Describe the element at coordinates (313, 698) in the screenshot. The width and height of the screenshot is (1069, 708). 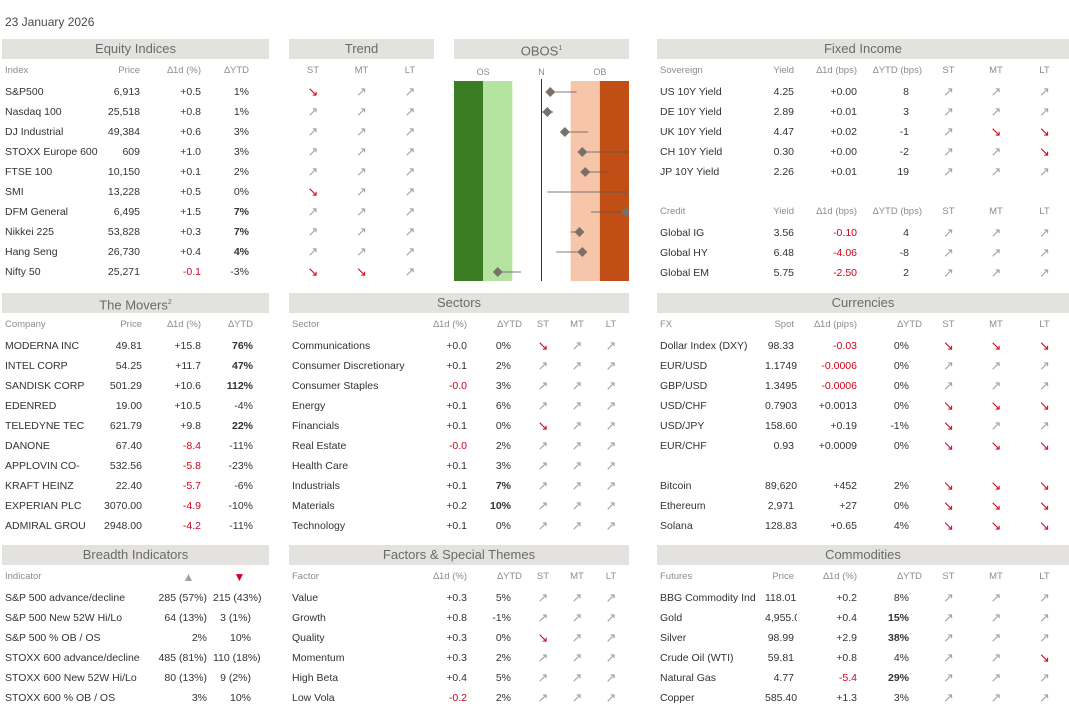
I see `factors-name: Low Vola` at that location.